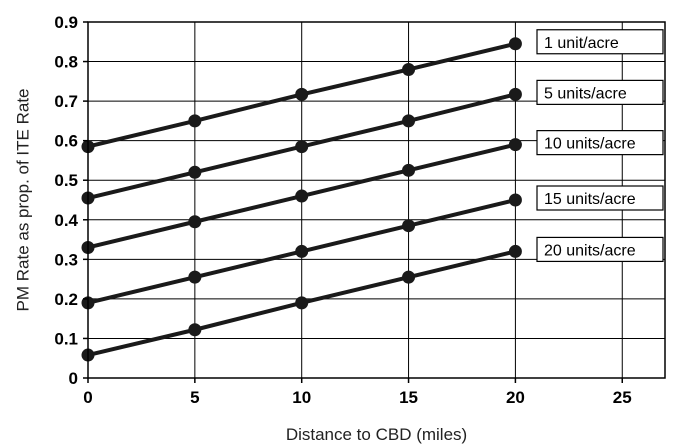 The image size is (678, 447). Describe the element at coordinates (87, 397) in the screenshot. I see `x-tick-label: 0` at that location.